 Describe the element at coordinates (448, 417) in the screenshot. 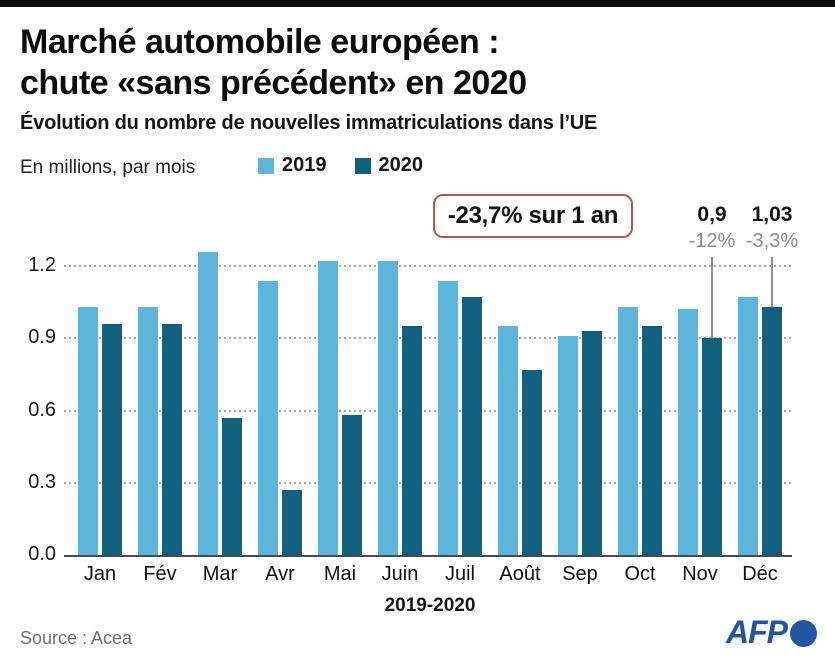

I see `bar-2019-Juil` at that location.